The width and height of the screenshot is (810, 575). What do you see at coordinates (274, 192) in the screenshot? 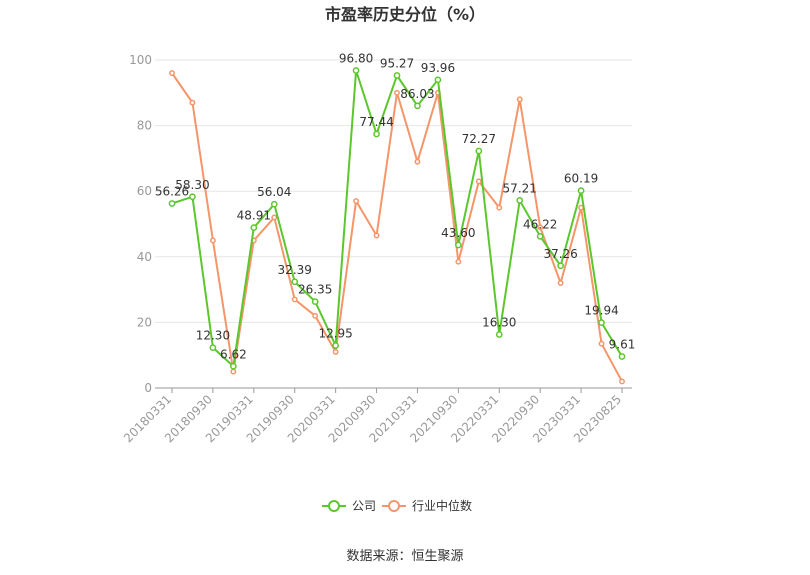
I see `data-label: 56.04` at bounding box center [274, 192].